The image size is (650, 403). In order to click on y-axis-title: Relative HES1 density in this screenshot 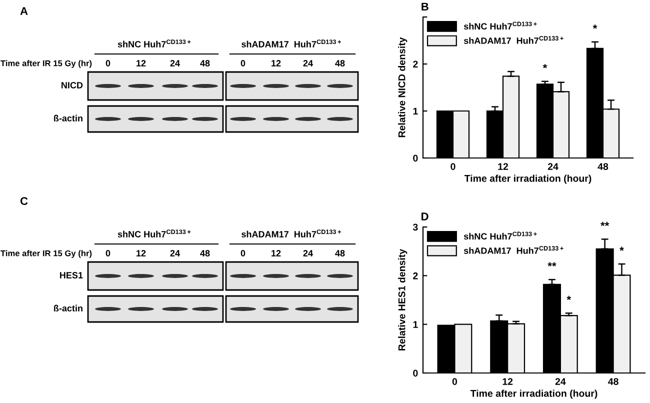, I will do `click(403, 299)`.